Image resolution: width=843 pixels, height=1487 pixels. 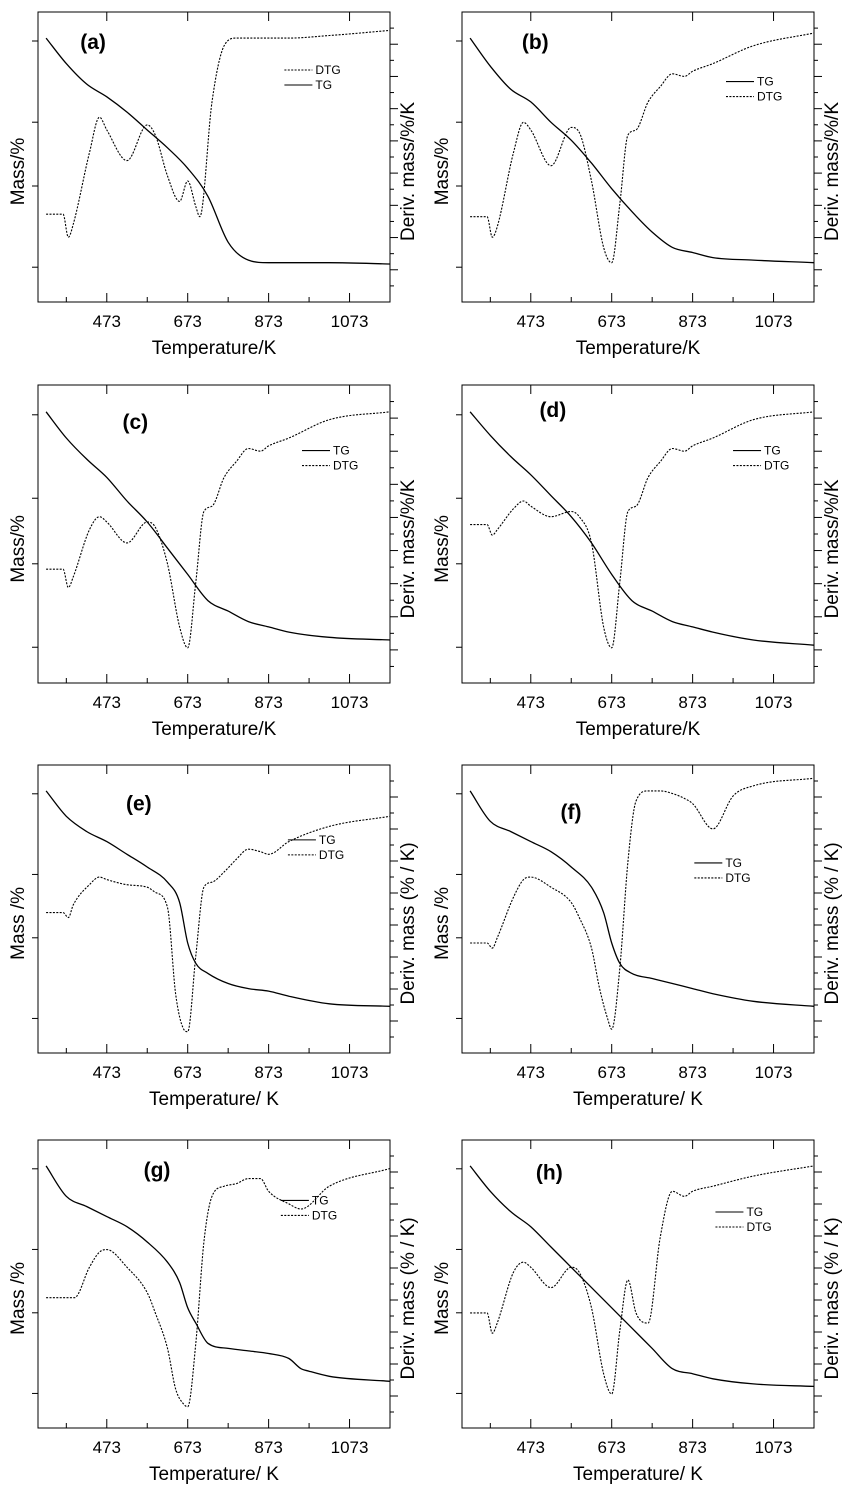 I want to click on panel-label: (f), so click(x=571, y=812).